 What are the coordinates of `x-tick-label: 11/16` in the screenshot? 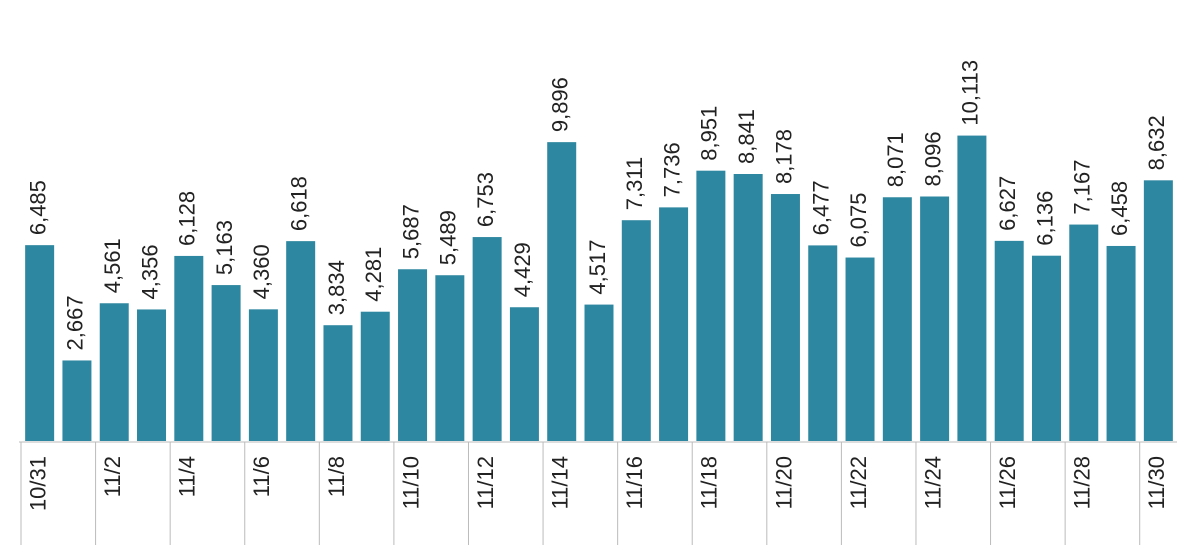 It's located at (634, 482).